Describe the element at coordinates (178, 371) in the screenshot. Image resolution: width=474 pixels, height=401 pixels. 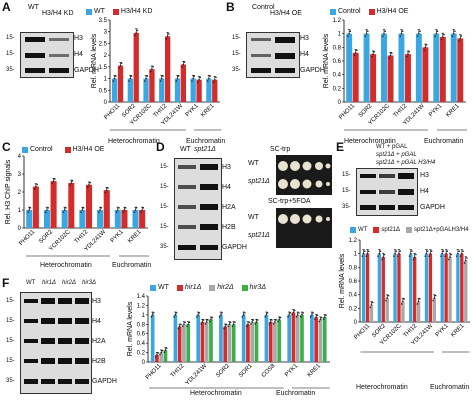
I see `x-tick-label: THI12` at that location.